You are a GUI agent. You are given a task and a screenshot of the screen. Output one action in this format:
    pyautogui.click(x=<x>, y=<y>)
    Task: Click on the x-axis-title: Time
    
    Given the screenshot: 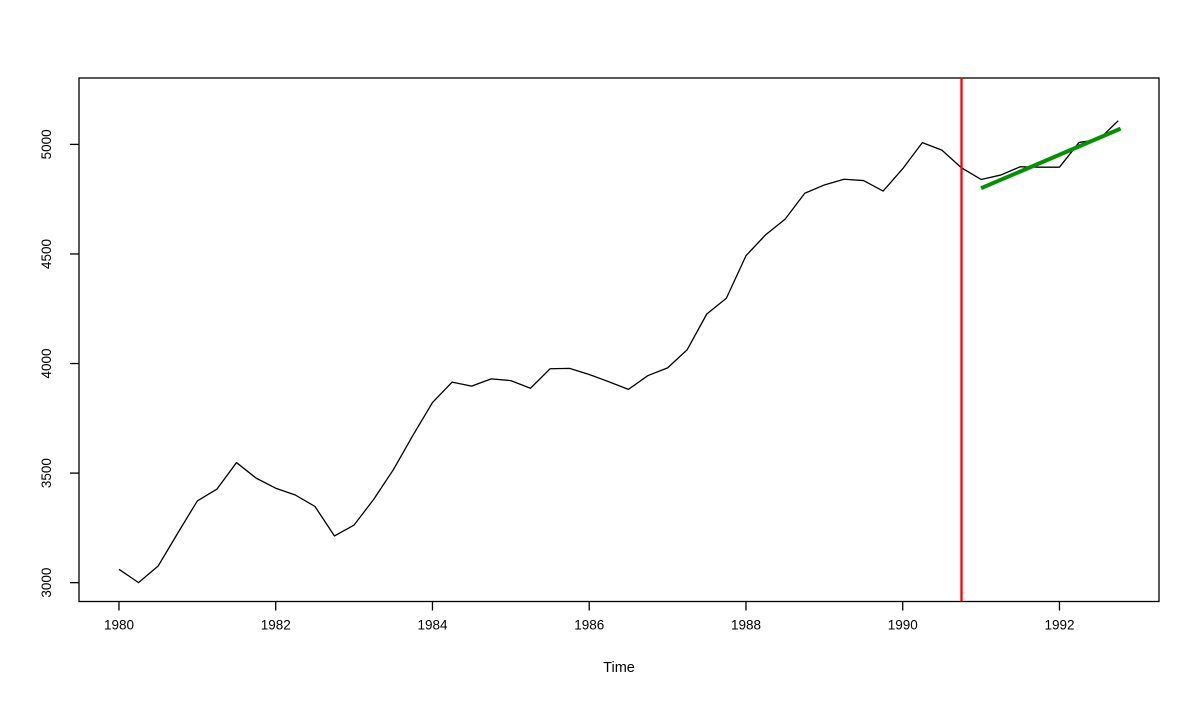 What is the action you would take?
    pyautogui.click(x=619, y=668)
    